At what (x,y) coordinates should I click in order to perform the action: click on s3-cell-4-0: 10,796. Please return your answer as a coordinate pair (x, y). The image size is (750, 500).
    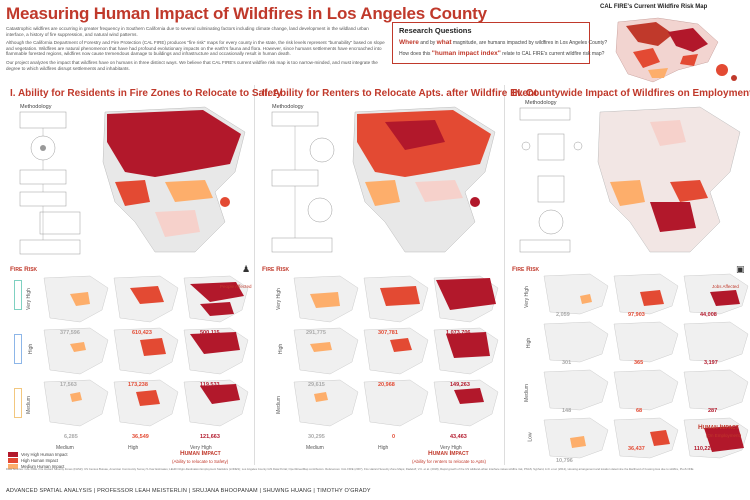
    Looking at the image, I should click on (564, 461).